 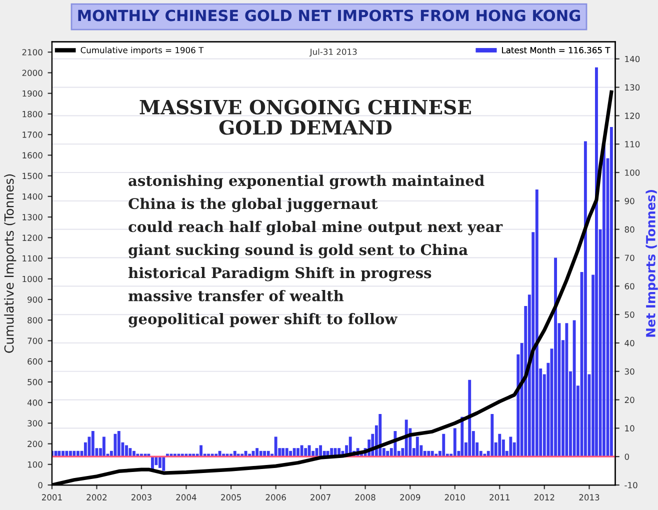 I want to click on y-axis-title: Cumulative Imports (Tonnes), so click(x=10, y=263).